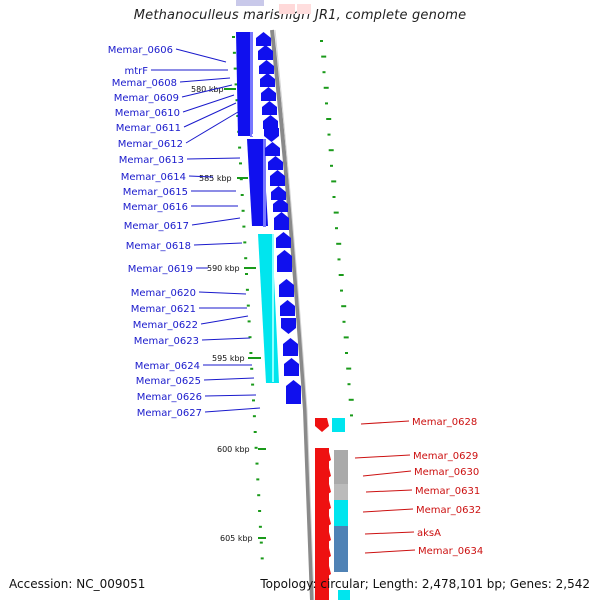 The width and height of the screenshot is (600, 600). Describe the element at coordinates (169, 413) in the screenshot. I see `gene-label-left: Memar_0627` at that location.